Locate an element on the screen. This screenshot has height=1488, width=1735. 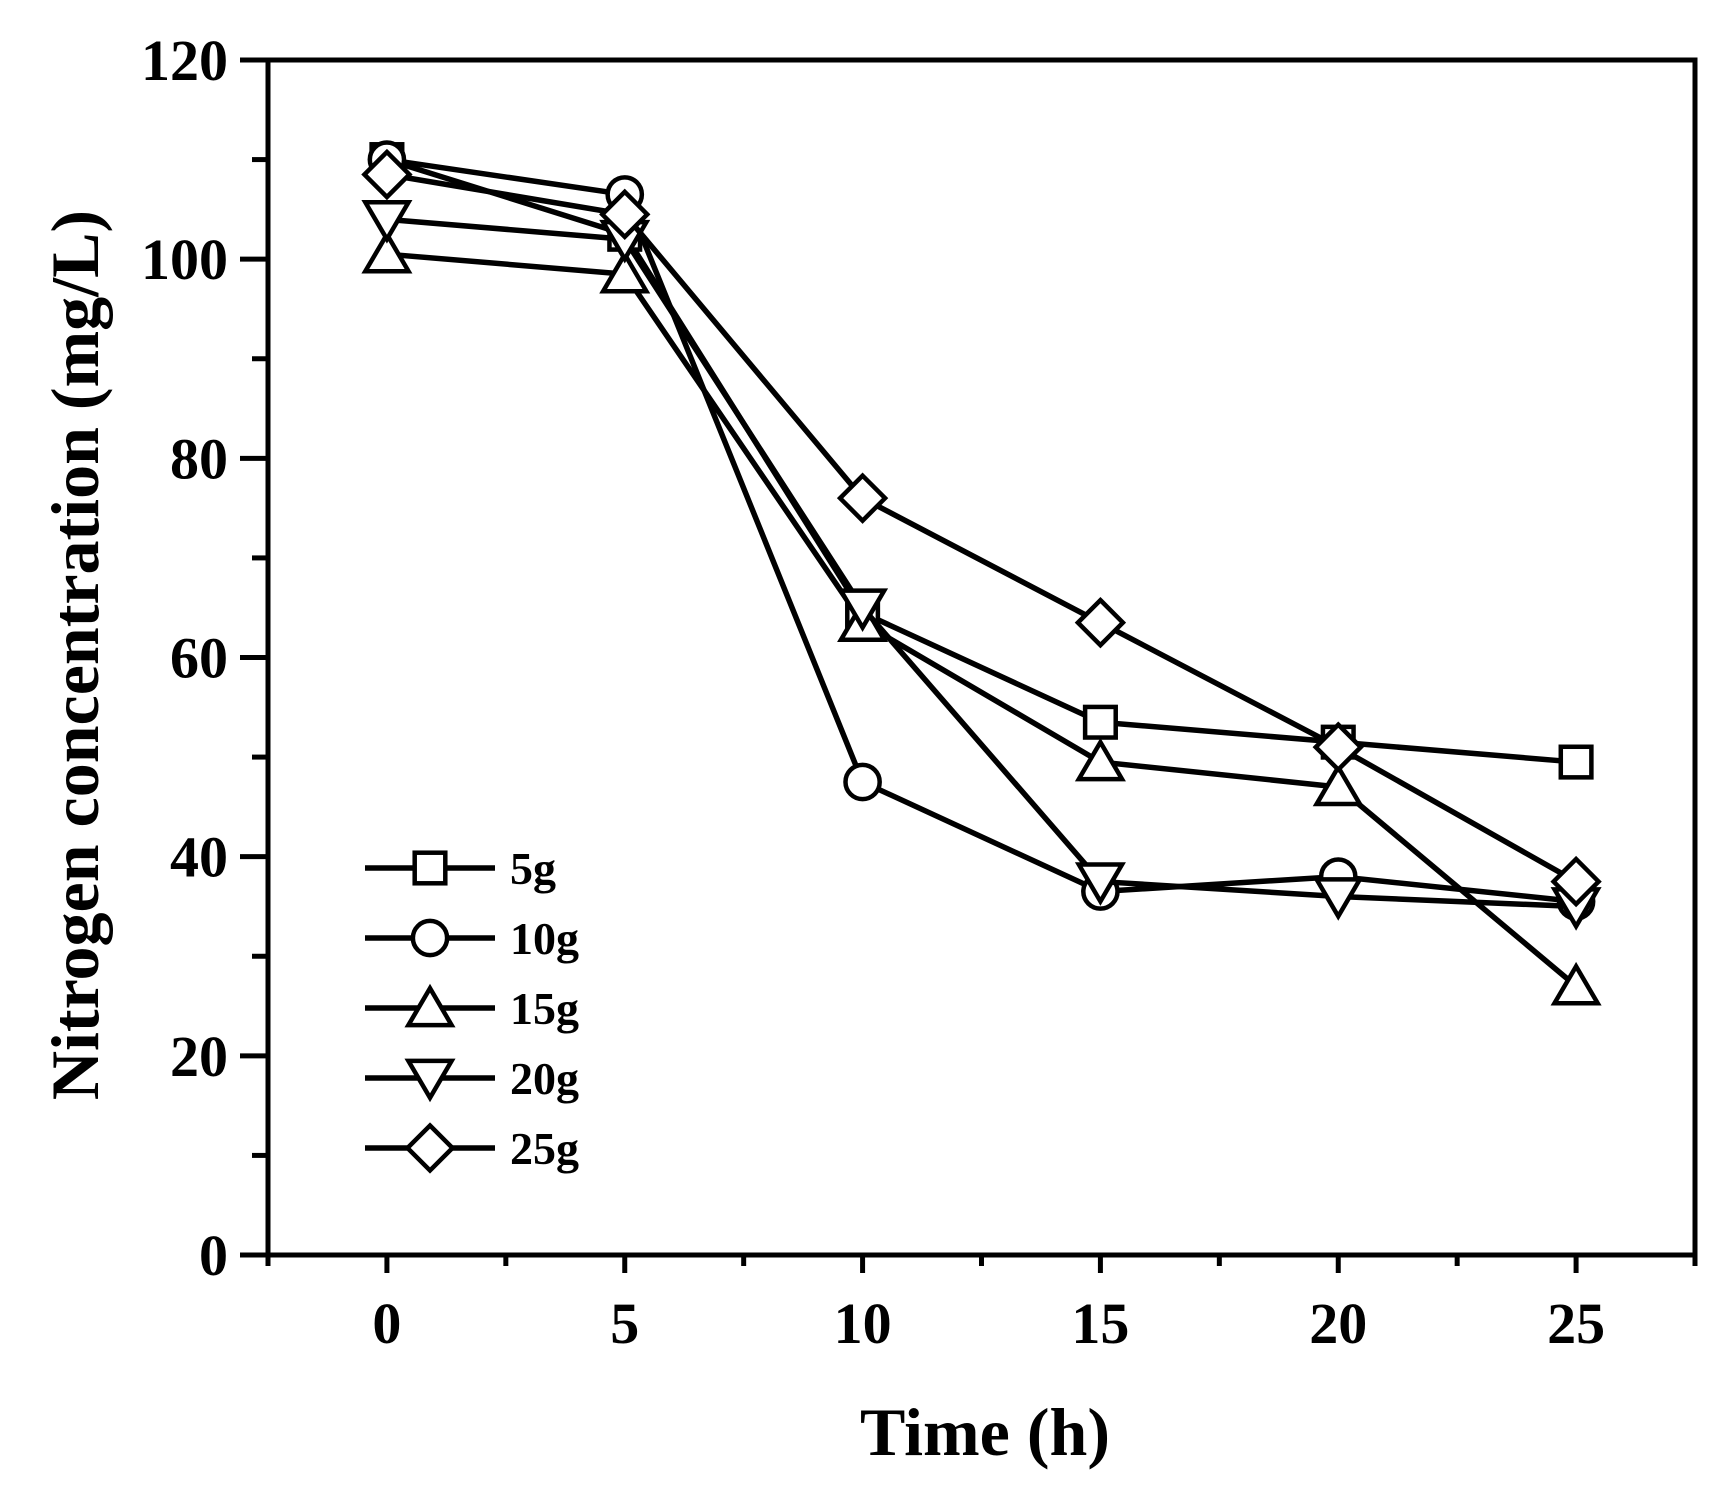
legend-item-5g: 5g is located at coordinates (460, 868).